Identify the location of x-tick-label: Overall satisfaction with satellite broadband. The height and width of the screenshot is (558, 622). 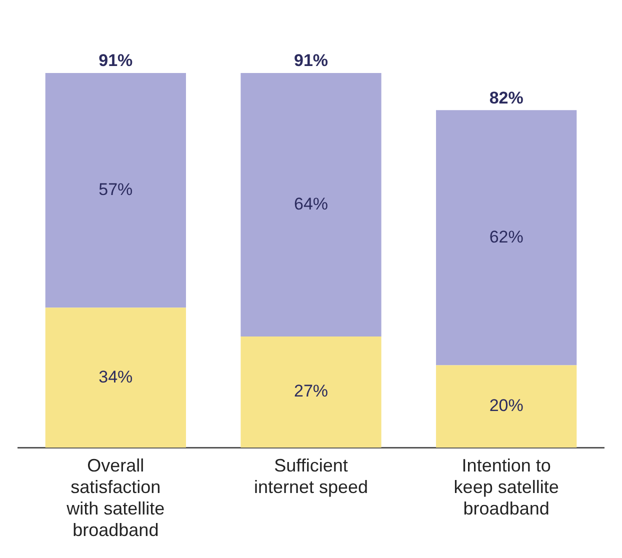
(115, 497).